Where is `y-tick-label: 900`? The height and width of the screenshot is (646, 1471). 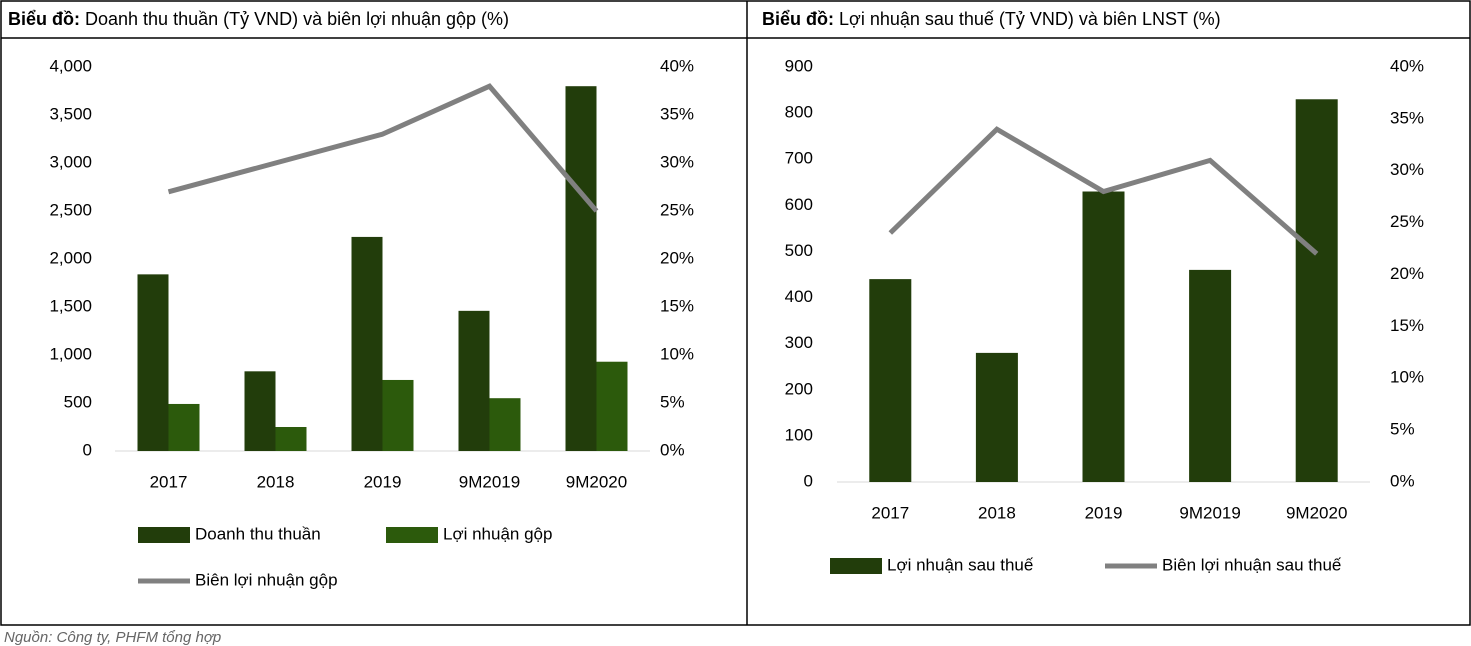 y-tick-label: 900 is located at coordinates (799, 65).